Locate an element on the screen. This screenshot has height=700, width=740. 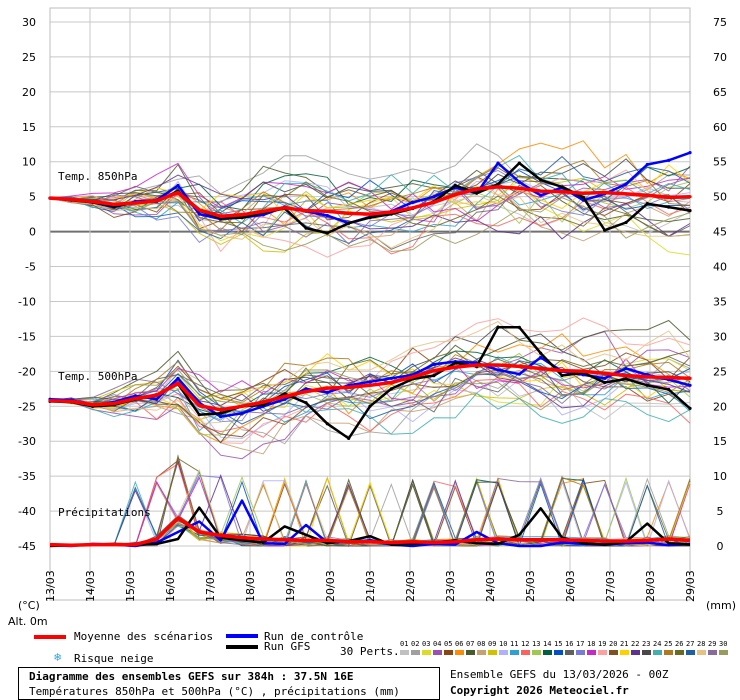
y-tick-left: 10 is located at coordinates (29, 162).